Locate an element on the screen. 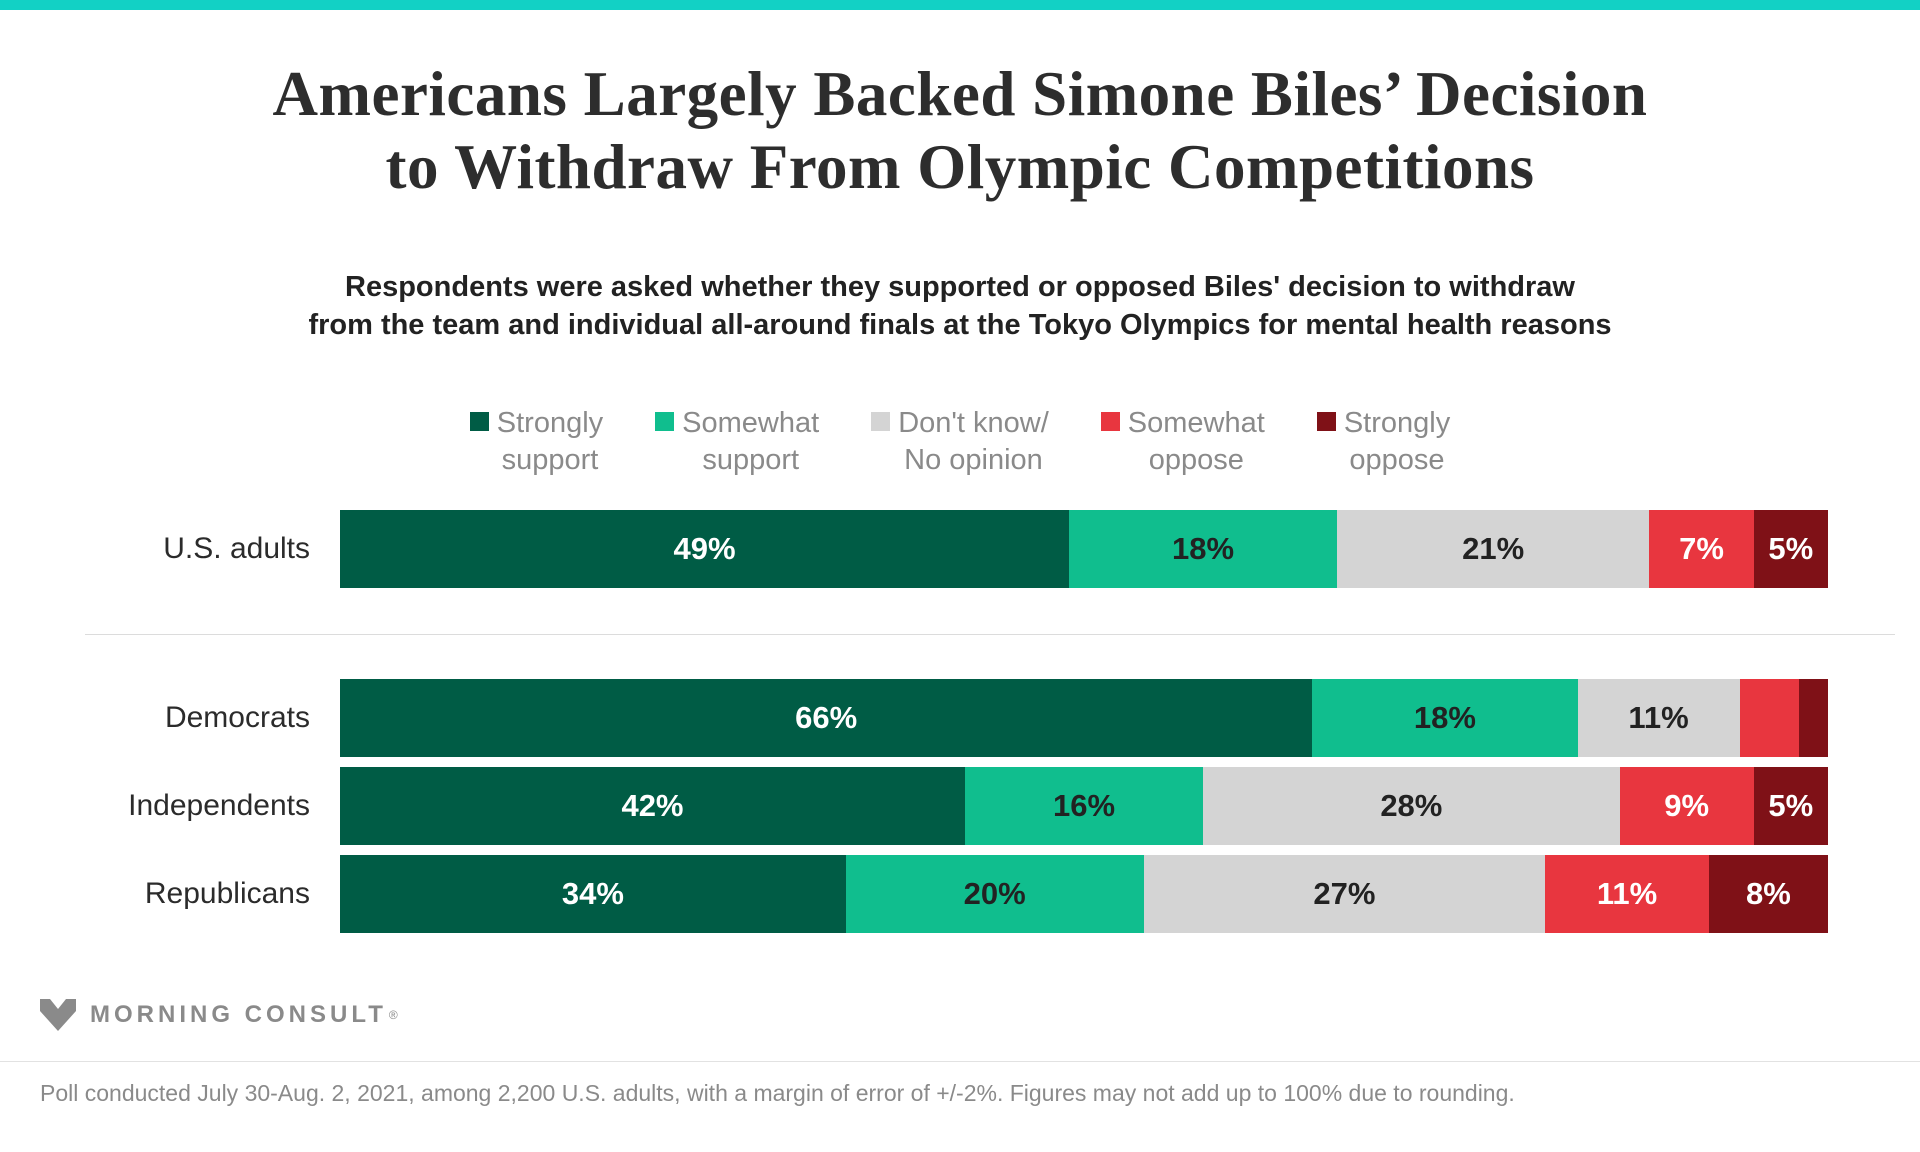  segment-strongly-support: 34% is located at coordinates (593, 894).